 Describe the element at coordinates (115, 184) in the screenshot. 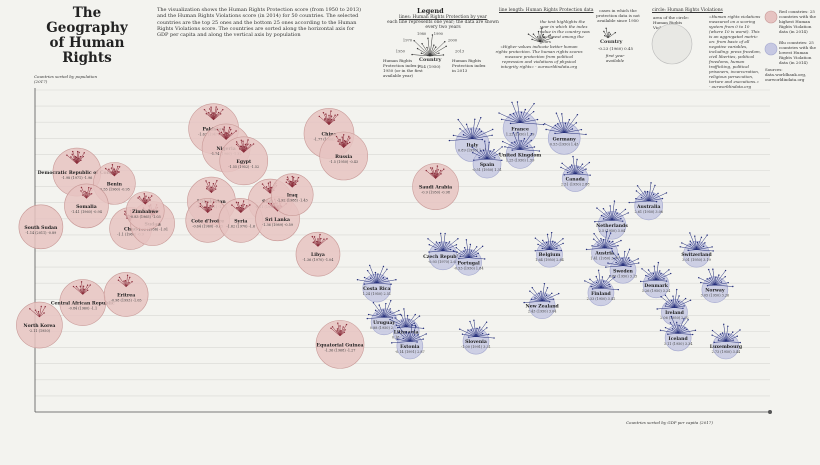

I see `country-name-label: Benin` at that location.